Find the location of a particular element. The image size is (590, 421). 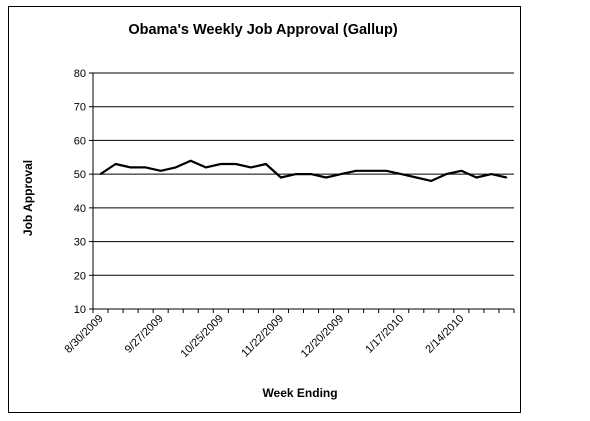

y-tick-label: 40 is located at coordinates (80, 209).